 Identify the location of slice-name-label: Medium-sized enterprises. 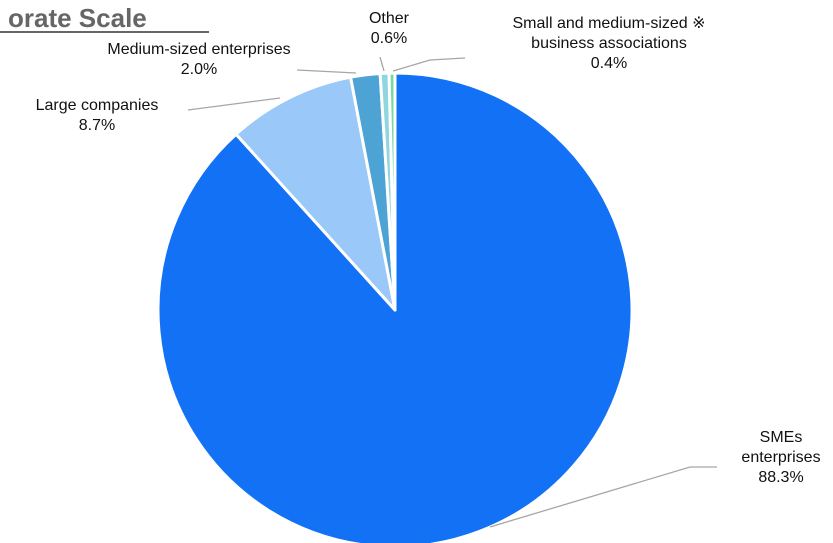
(198, 49).